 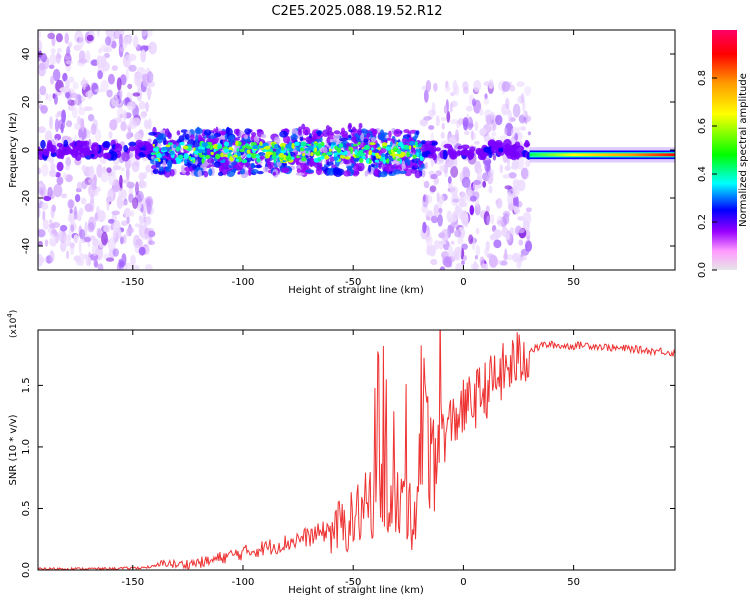 What do you see at coordinates (702, 222) in the screenshot?
I see `colorbar-tick-label: 0.2` at bounding box center [702, 222].